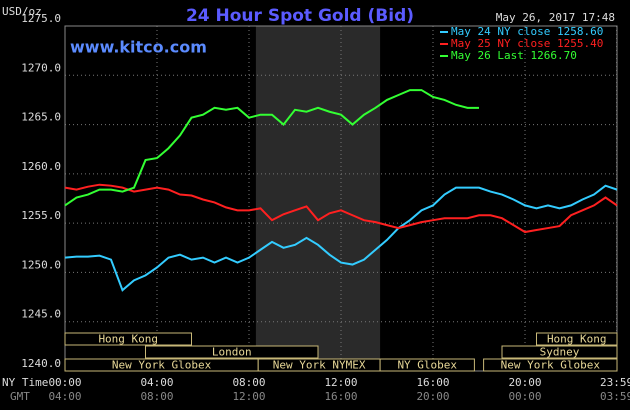  Describe the element at coordinates (22, 11) in the screenshot. I see `y-axis-label: USD/oz` at that location.